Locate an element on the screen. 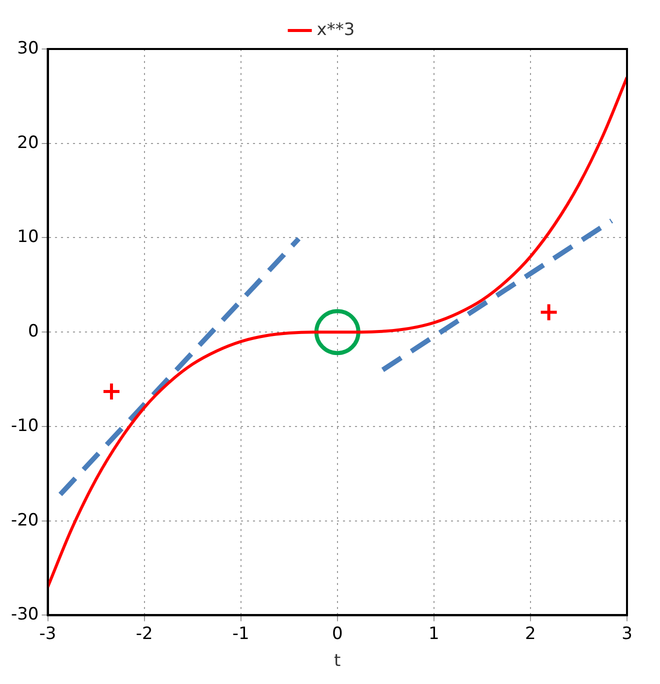 The image size is (660, 684). x-tick-label: 2 is located at coordinates (530, 634).